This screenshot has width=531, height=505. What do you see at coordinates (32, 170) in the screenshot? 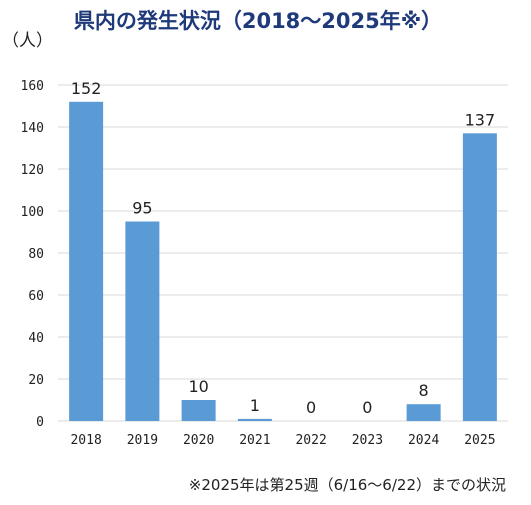
I see `y-tick-label: 120` at bounding box center [32, 170].